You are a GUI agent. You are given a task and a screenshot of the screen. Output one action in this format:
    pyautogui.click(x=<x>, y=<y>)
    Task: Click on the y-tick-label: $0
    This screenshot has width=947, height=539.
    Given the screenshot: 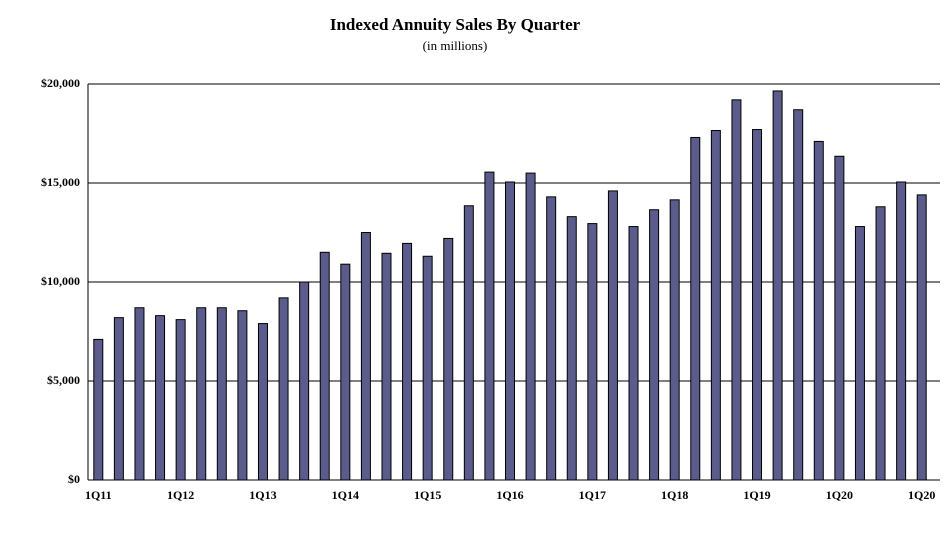 What is the action you would take?
    pyautogui.click(x=74, y=479)
    